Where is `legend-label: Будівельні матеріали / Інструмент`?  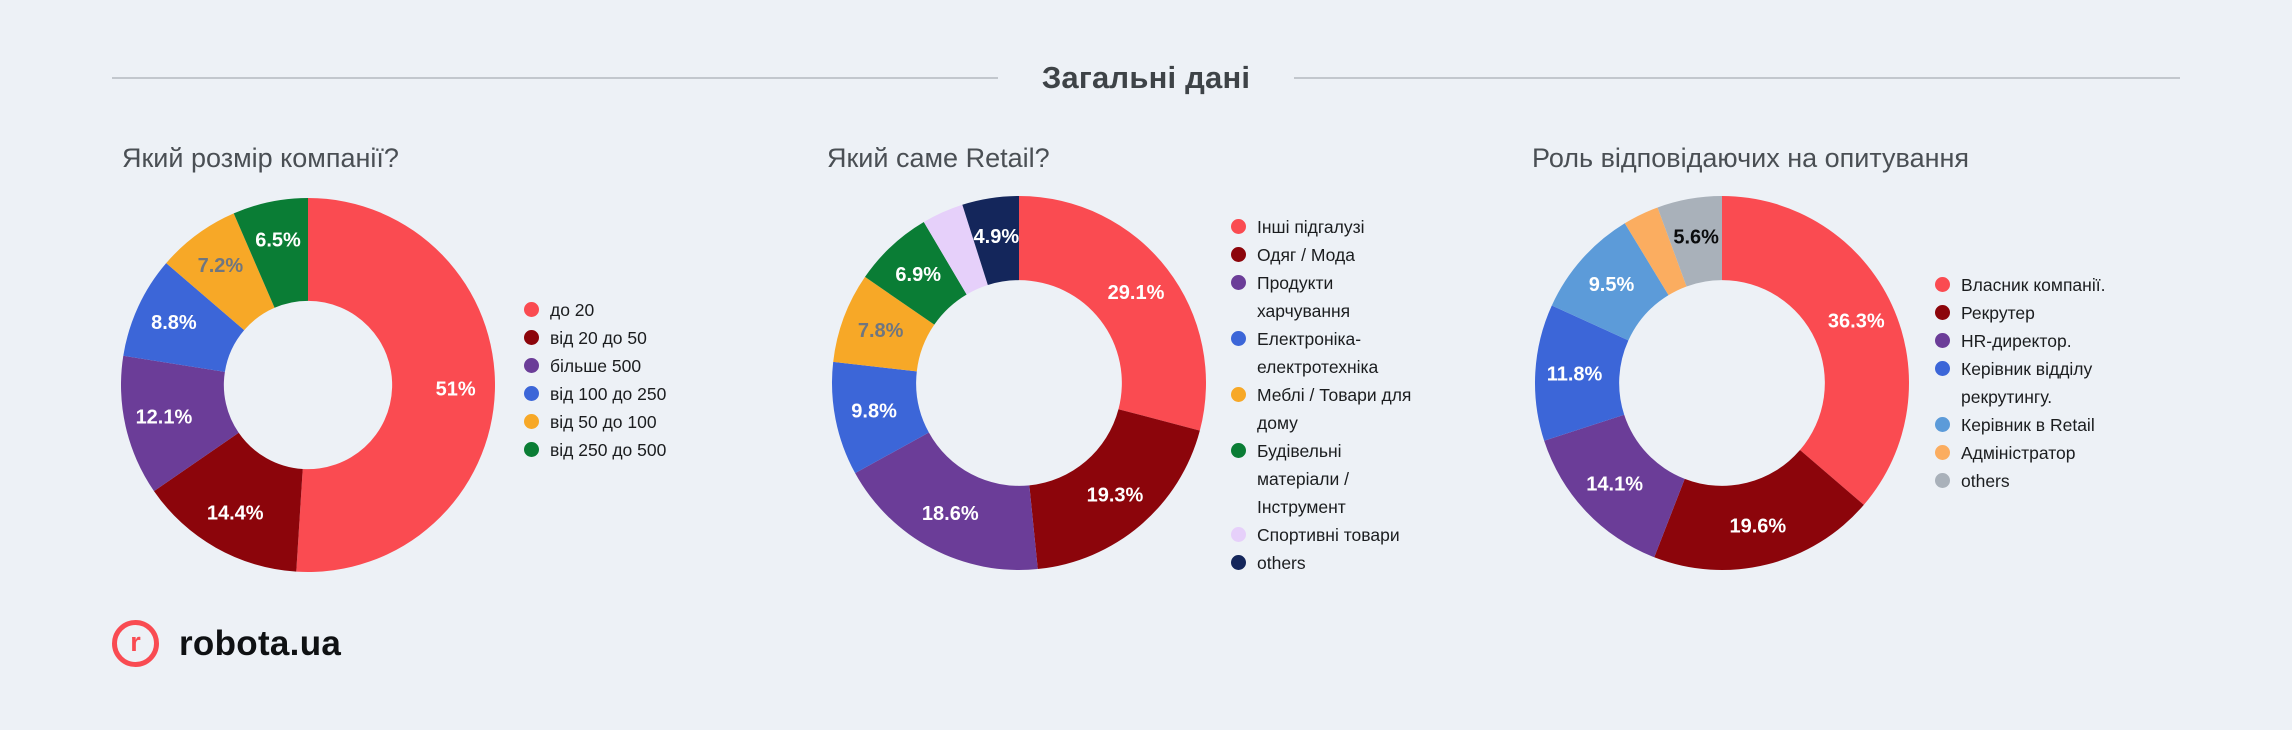 legend-label: Будівельні матеріали / Інструмент is located at coordinates (1303, 479).